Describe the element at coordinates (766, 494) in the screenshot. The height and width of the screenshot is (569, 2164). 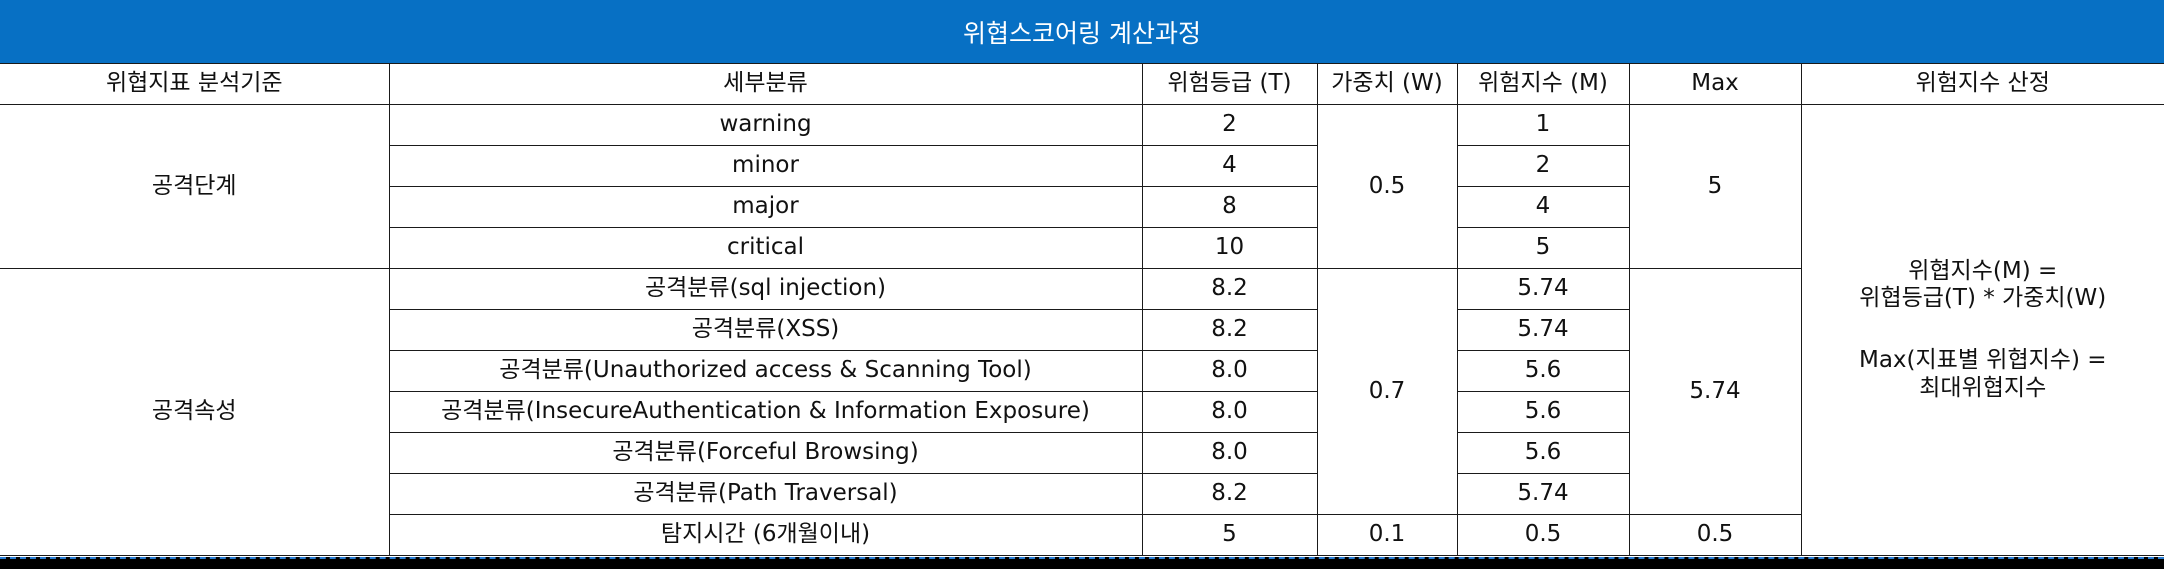
I see `subcategory-cell: 공격분류(Path Traversal)` at that location.